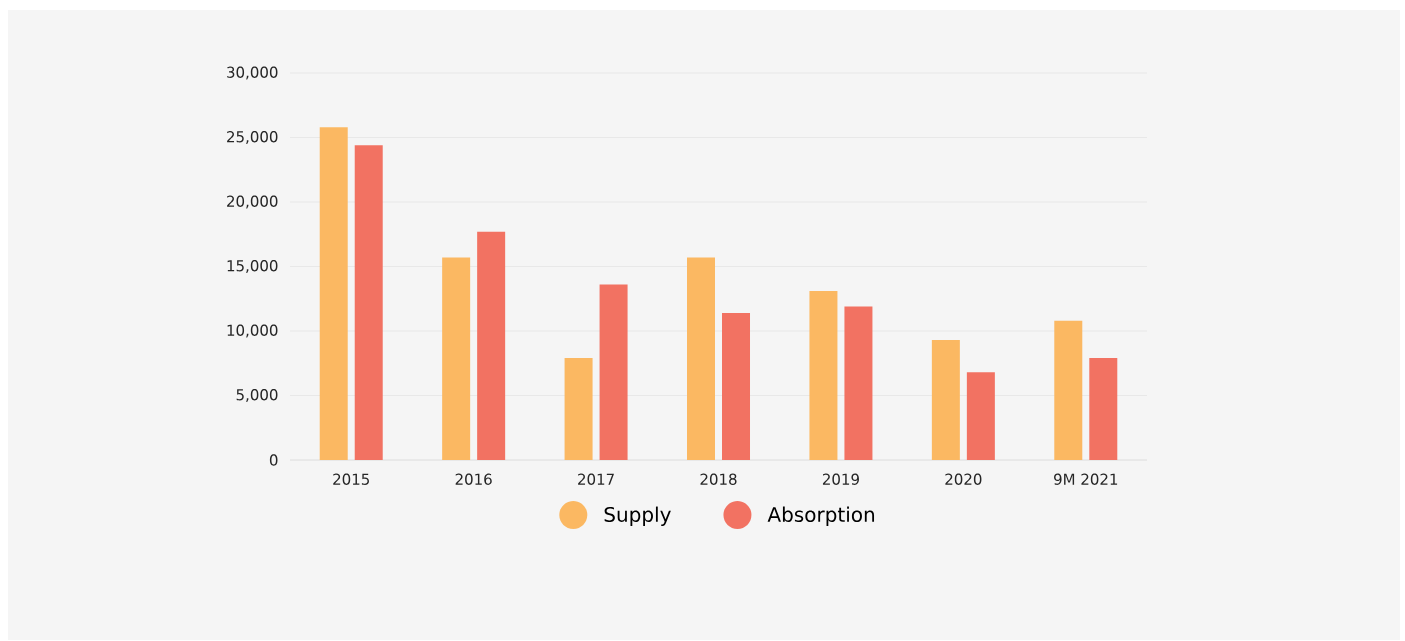 The width and height of the screenshot is (1405, 641). I want to click on y-tick-label: 20,000, so click(252, 202).